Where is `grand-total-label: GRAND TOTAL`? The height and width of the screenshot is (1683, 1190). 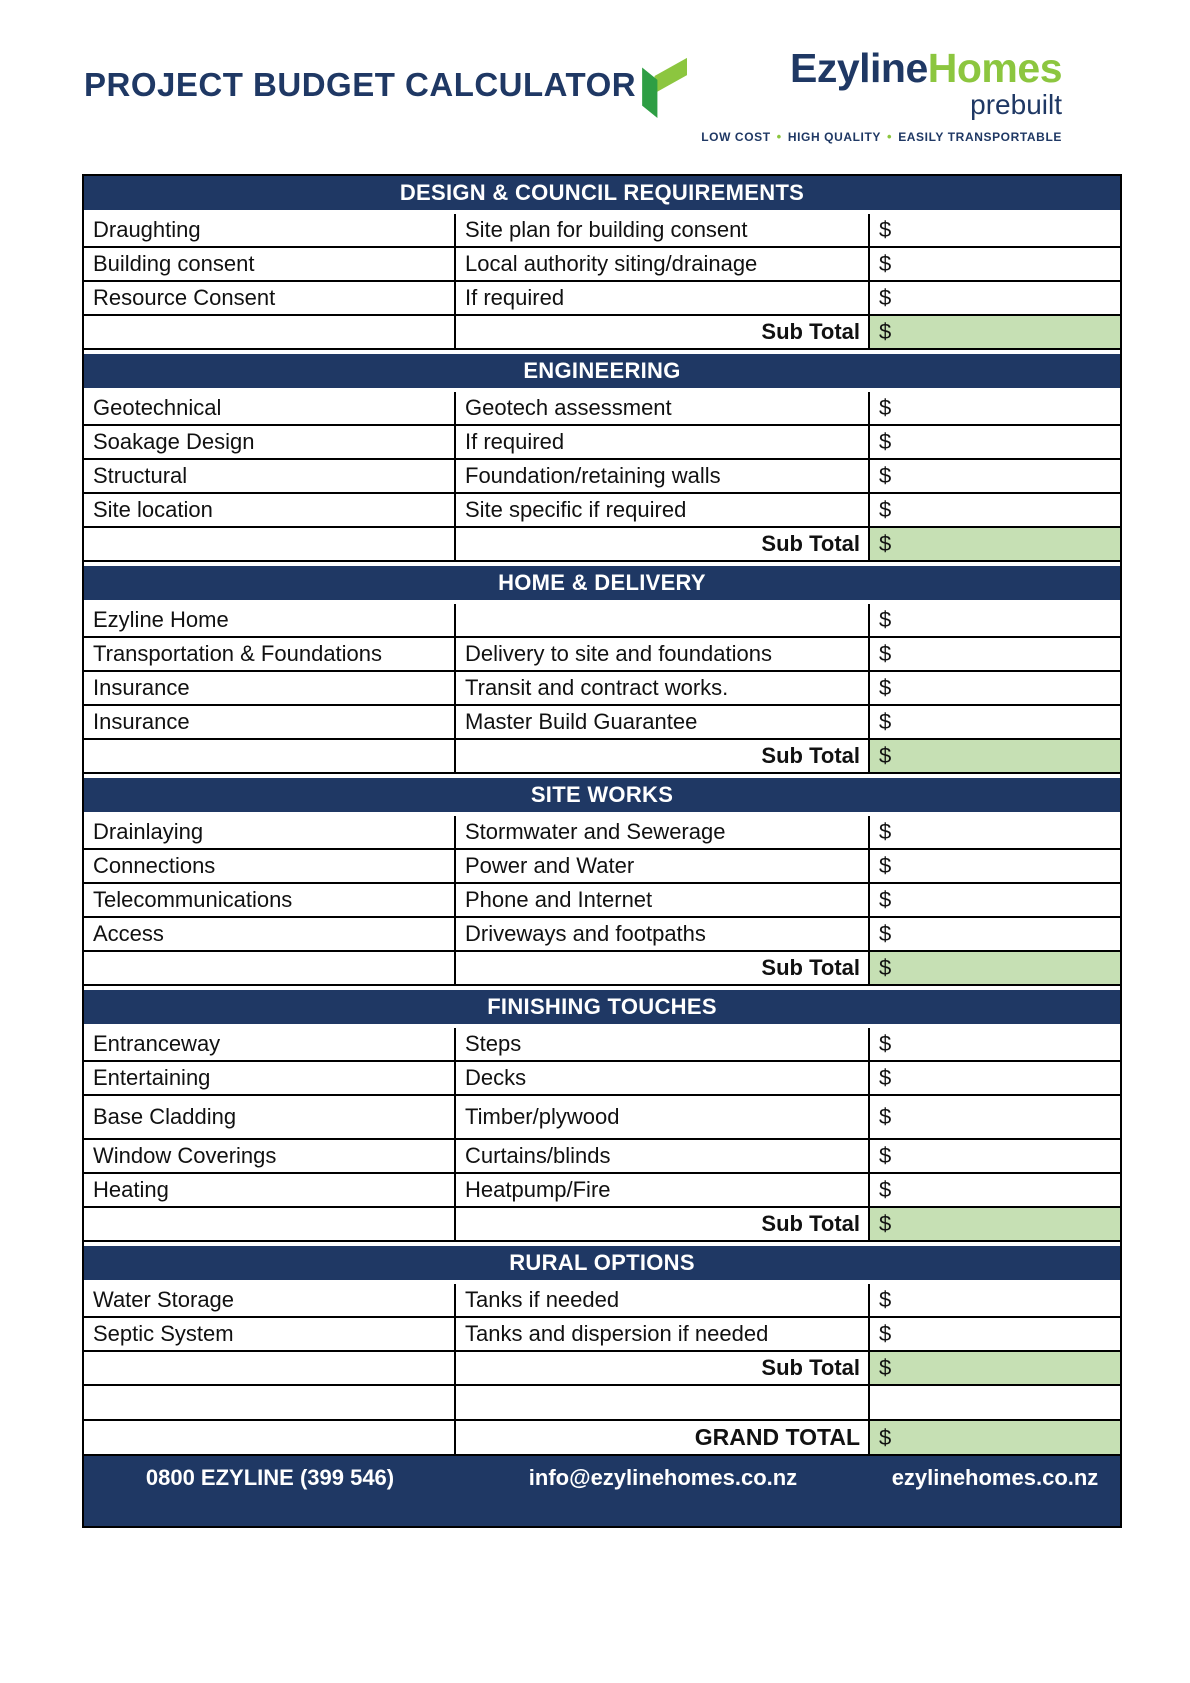 grand-total-label: GRAND TOTAL is located at coordinates (663, 1437).